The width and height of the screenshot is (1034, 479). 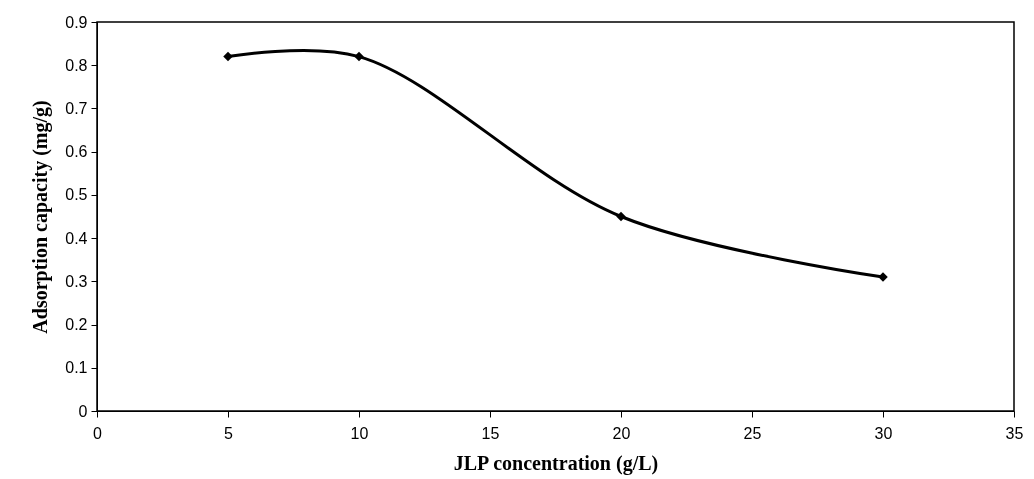 I want to click on y-tick-label: 0.6, so click(x=76, y=152).